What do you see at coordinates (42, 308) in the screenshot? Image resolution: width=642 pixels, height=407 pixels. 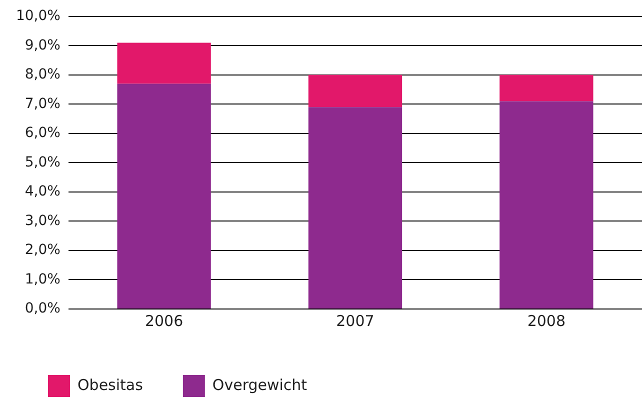 I see `y-tick-label: 0,0%` at bounding box center [42, 308].